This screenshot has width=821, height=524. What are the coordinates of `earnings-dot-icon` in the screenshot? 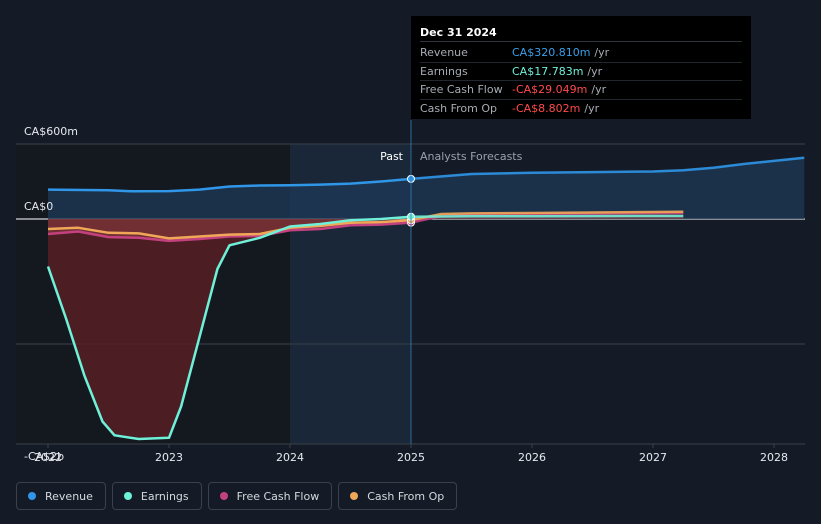 It's located at (127, 496).